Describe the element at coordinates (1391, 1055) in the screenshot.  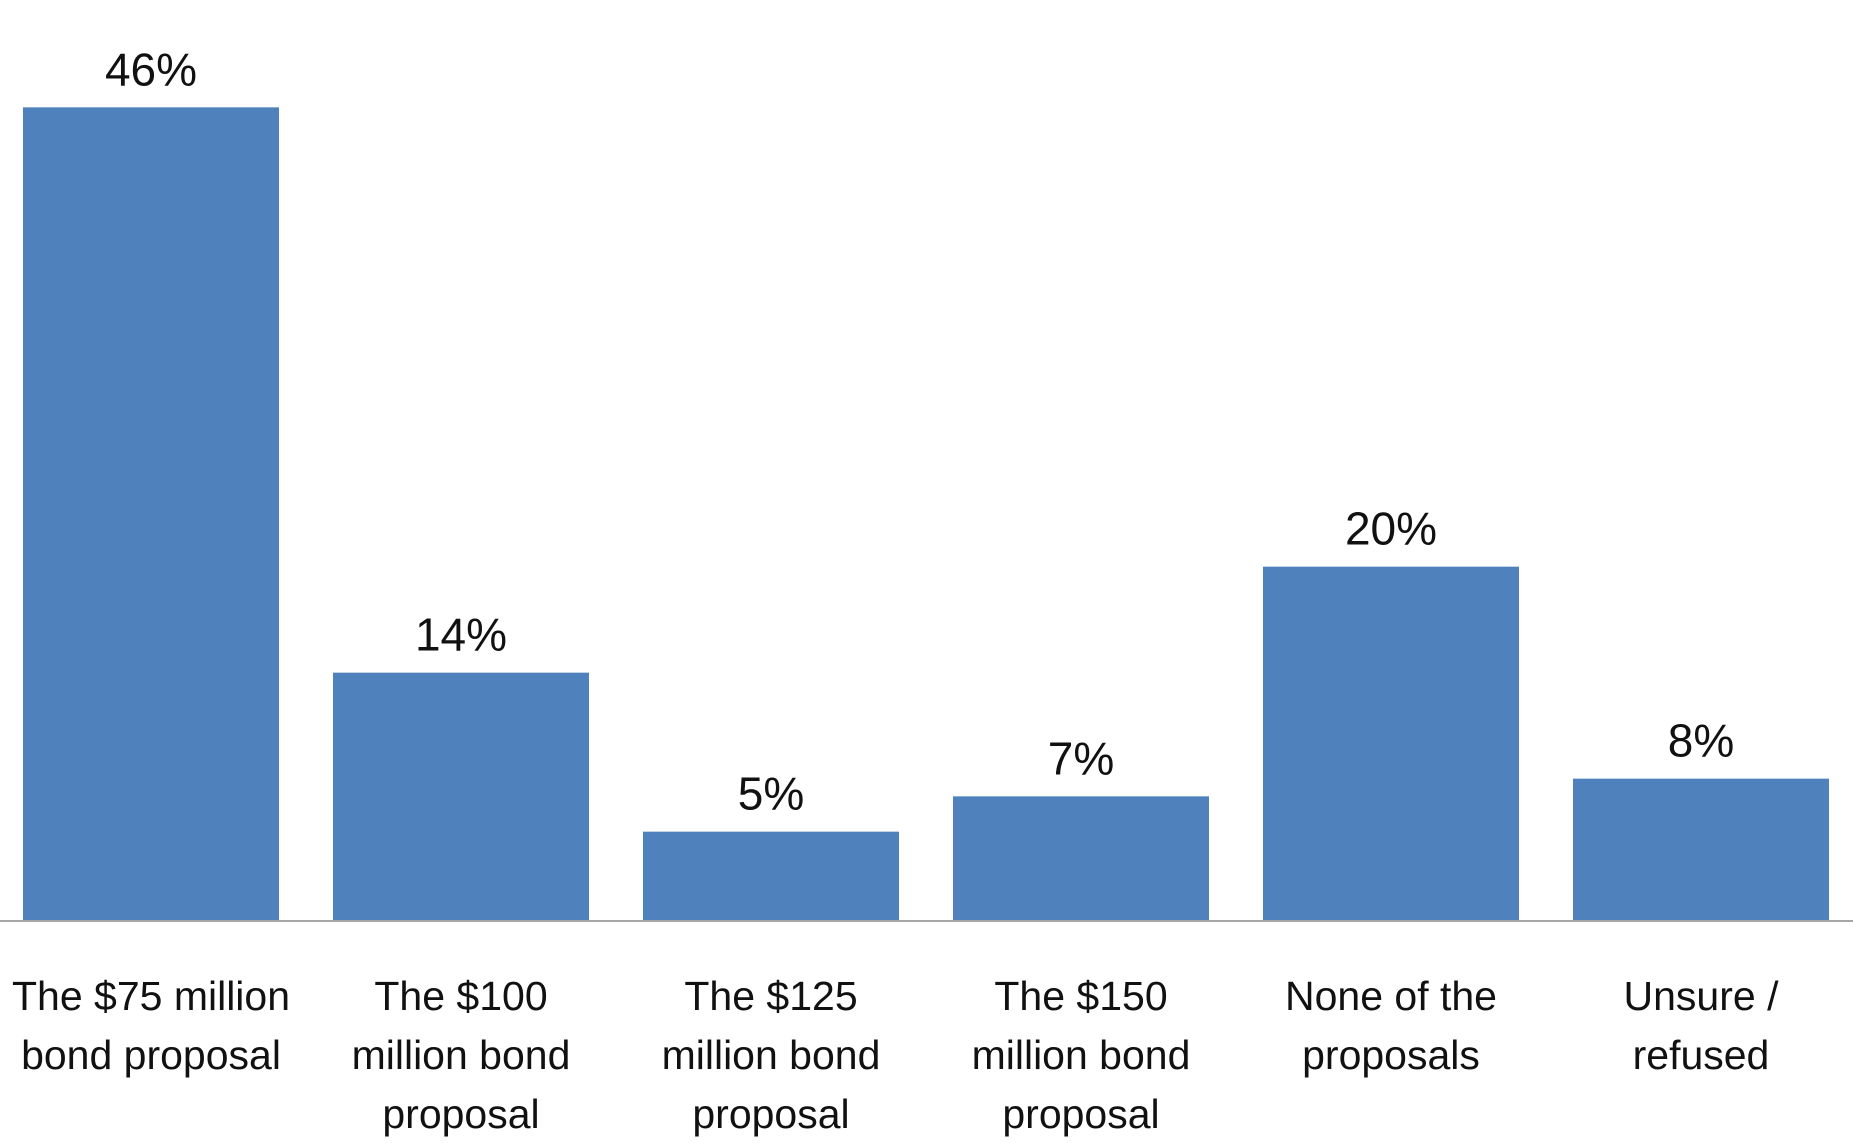
I see `category-label-line: proposals` at that location.